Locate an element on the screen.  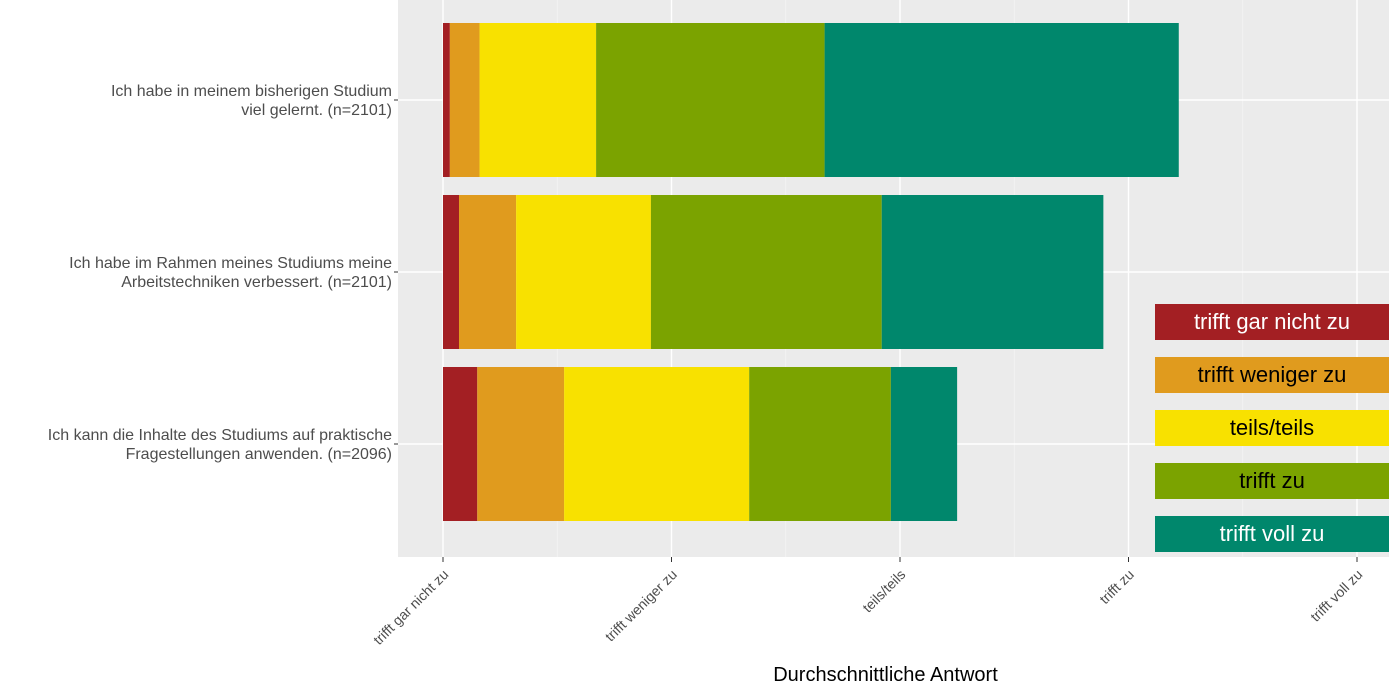
x-tick-label: trifft weniger zu is located at coordinates (641, 605).